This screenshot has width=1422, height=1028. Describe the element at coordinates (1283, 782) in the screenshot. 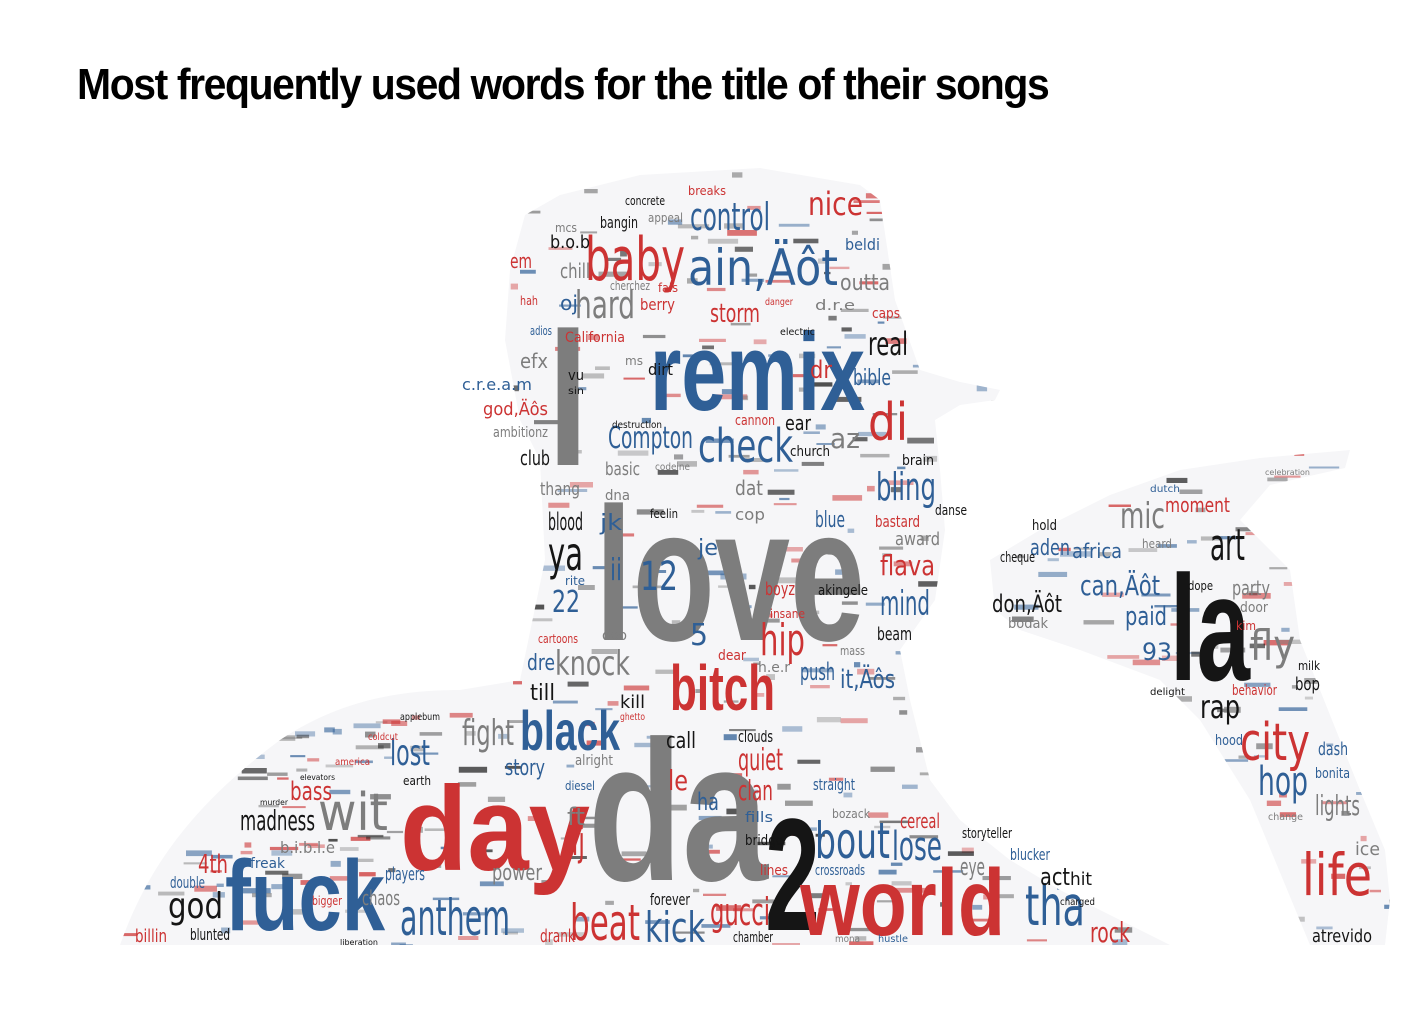

I see `word-hop: hop` at that location.